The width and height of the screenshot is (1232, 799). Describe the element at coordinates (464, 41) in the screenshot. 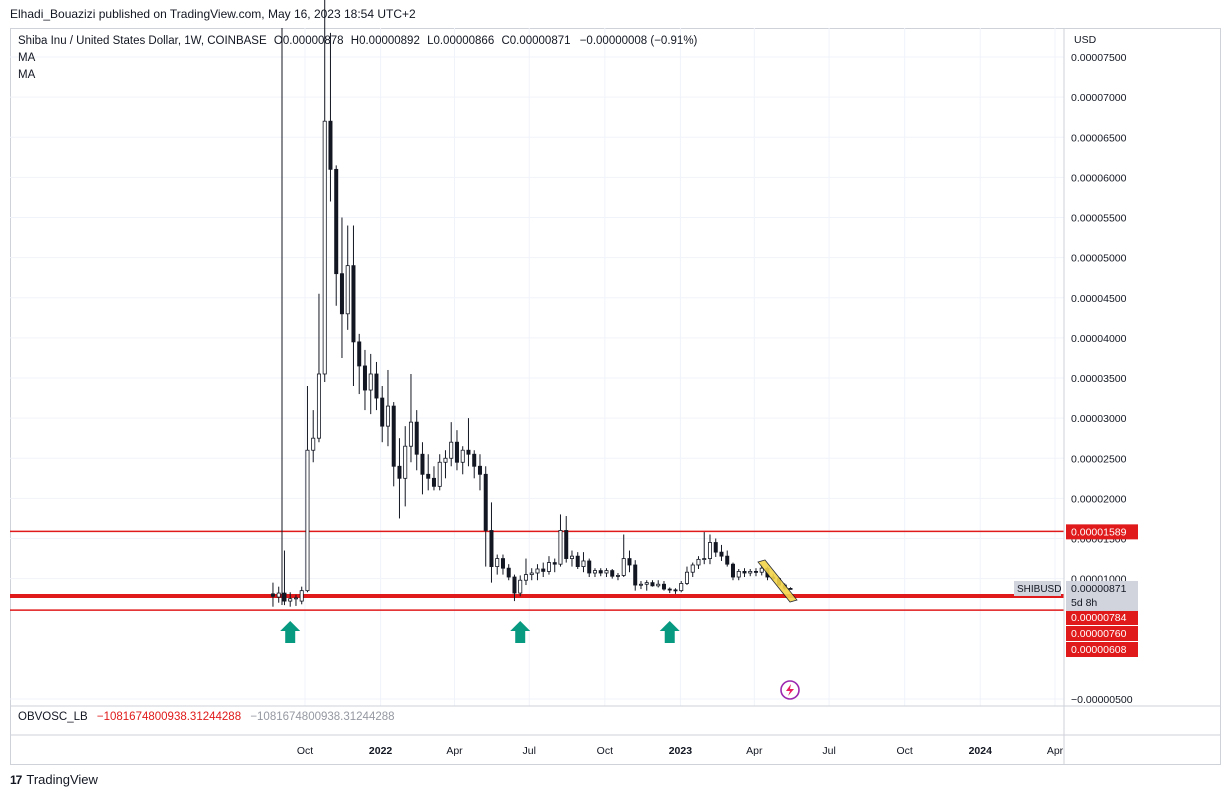

I see `low-value: 0.00000866` at that location.